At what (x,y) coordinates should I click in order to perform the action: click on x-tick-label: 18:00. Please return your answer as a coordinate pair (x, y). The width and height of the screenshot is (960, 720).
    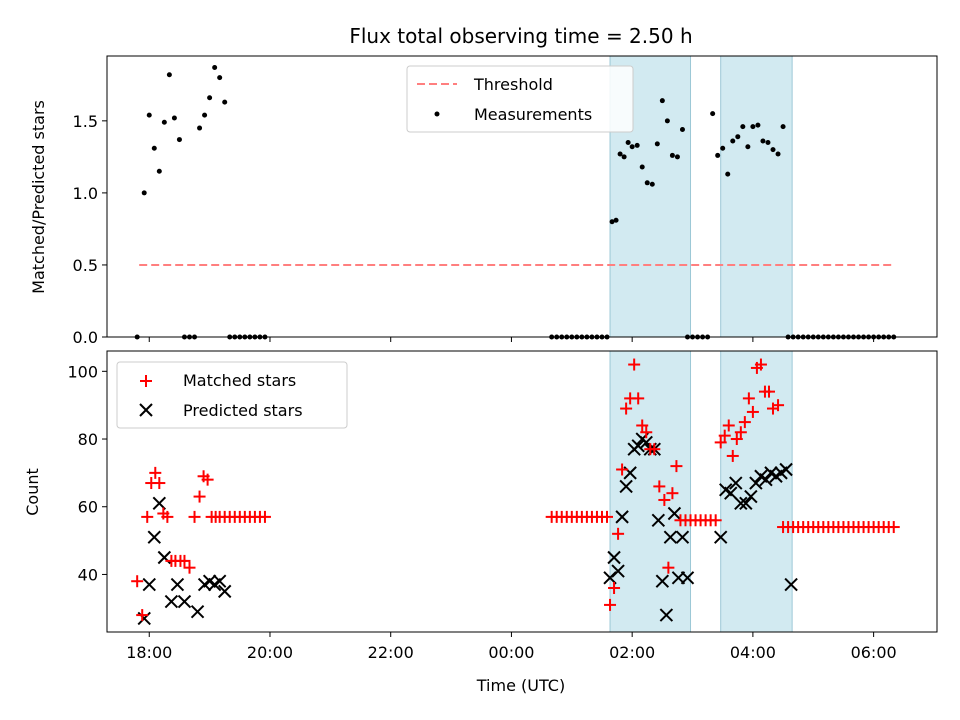
    Looking at the image, I should click on (149, 652).